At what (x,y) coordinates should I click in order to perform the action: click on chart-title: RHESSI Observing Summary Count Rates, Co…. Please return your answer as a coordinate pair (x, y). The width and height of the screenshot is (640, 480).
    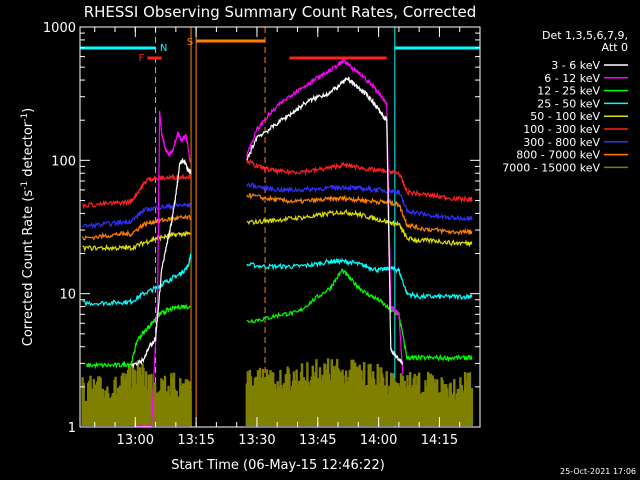
    Looking at the image, I should click on (280, 12).